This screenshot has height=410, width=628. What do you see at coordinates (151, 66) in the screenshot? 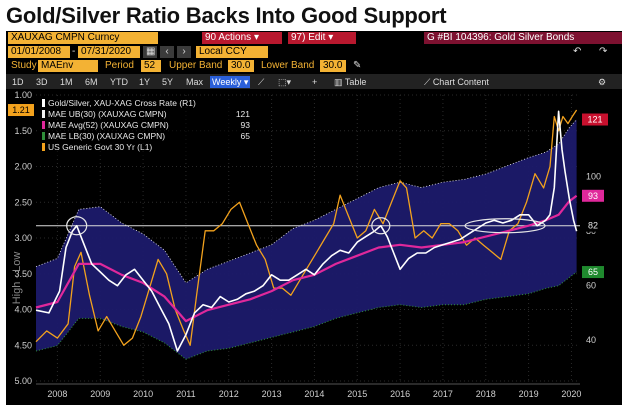
I see `period-field: 52` at bounding box center [151, 66].